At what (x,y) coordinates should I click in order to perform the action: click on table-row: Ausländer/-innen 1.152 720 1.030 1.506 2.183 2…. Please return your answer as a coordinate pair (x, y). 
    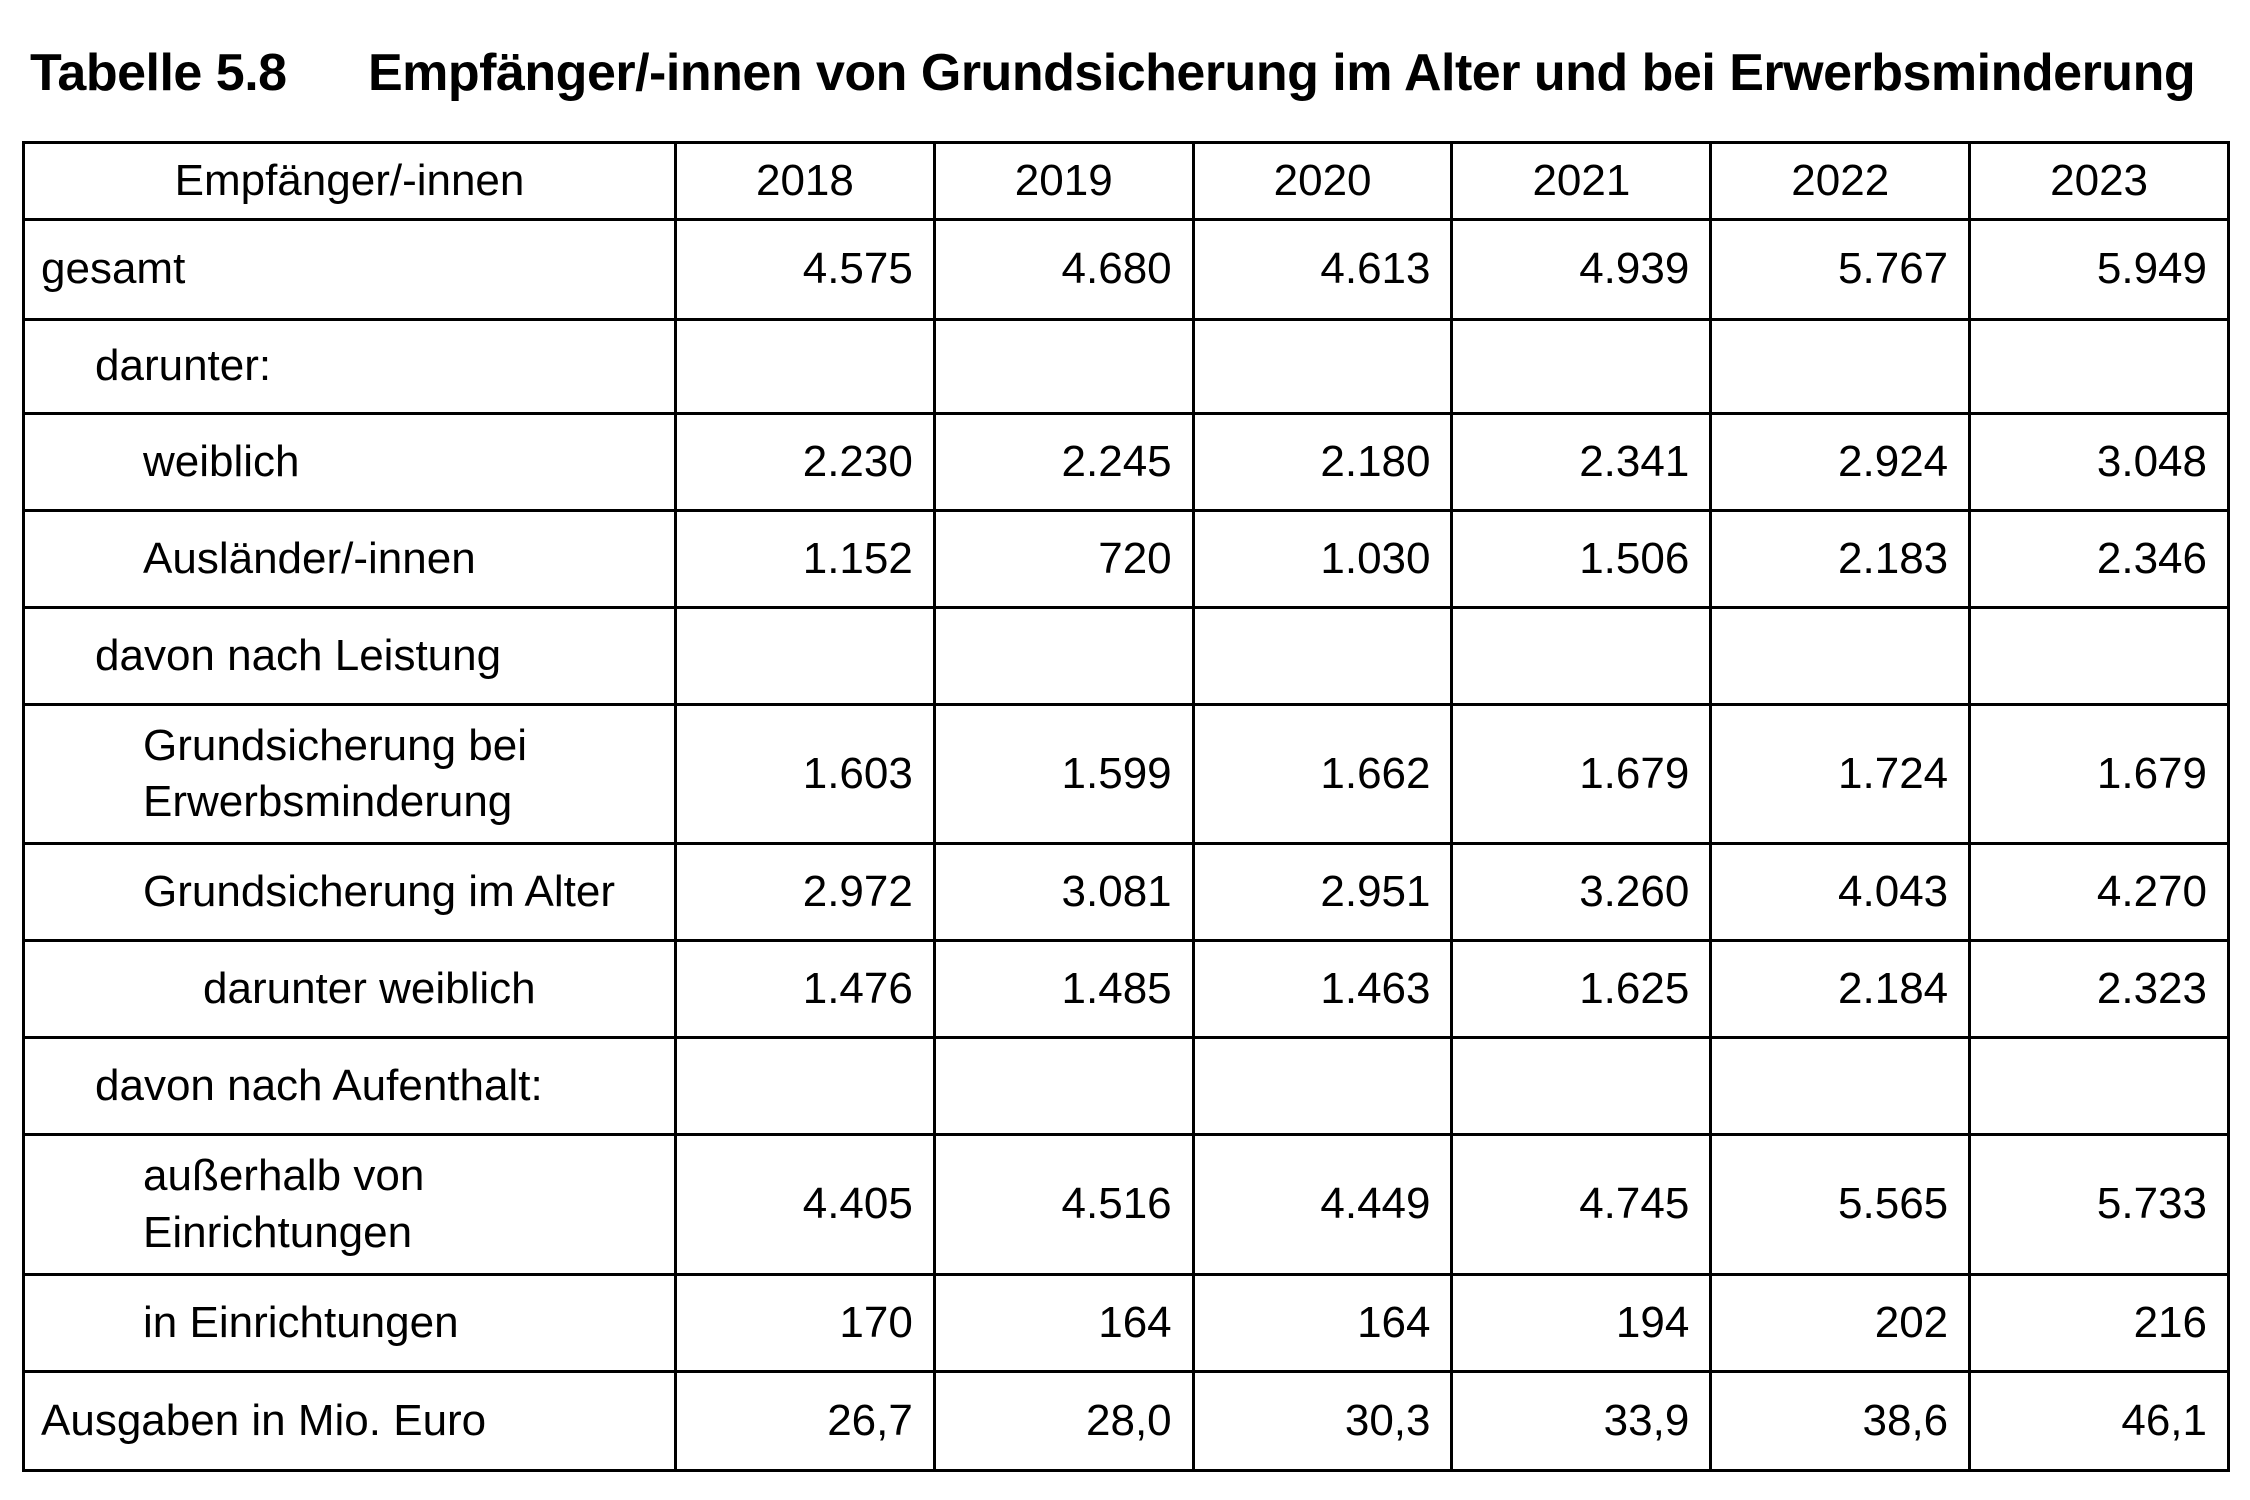
    Looking at the image, I should click on (1126, 559).